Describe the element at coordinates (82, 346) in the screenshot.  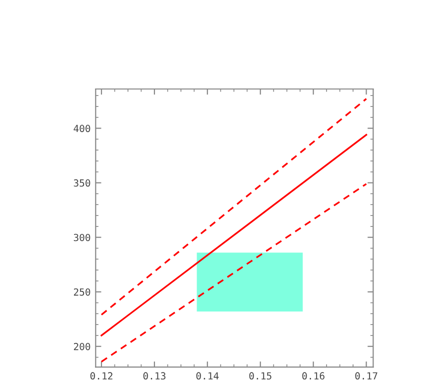
I see `y-tick-label: 200` at that location.